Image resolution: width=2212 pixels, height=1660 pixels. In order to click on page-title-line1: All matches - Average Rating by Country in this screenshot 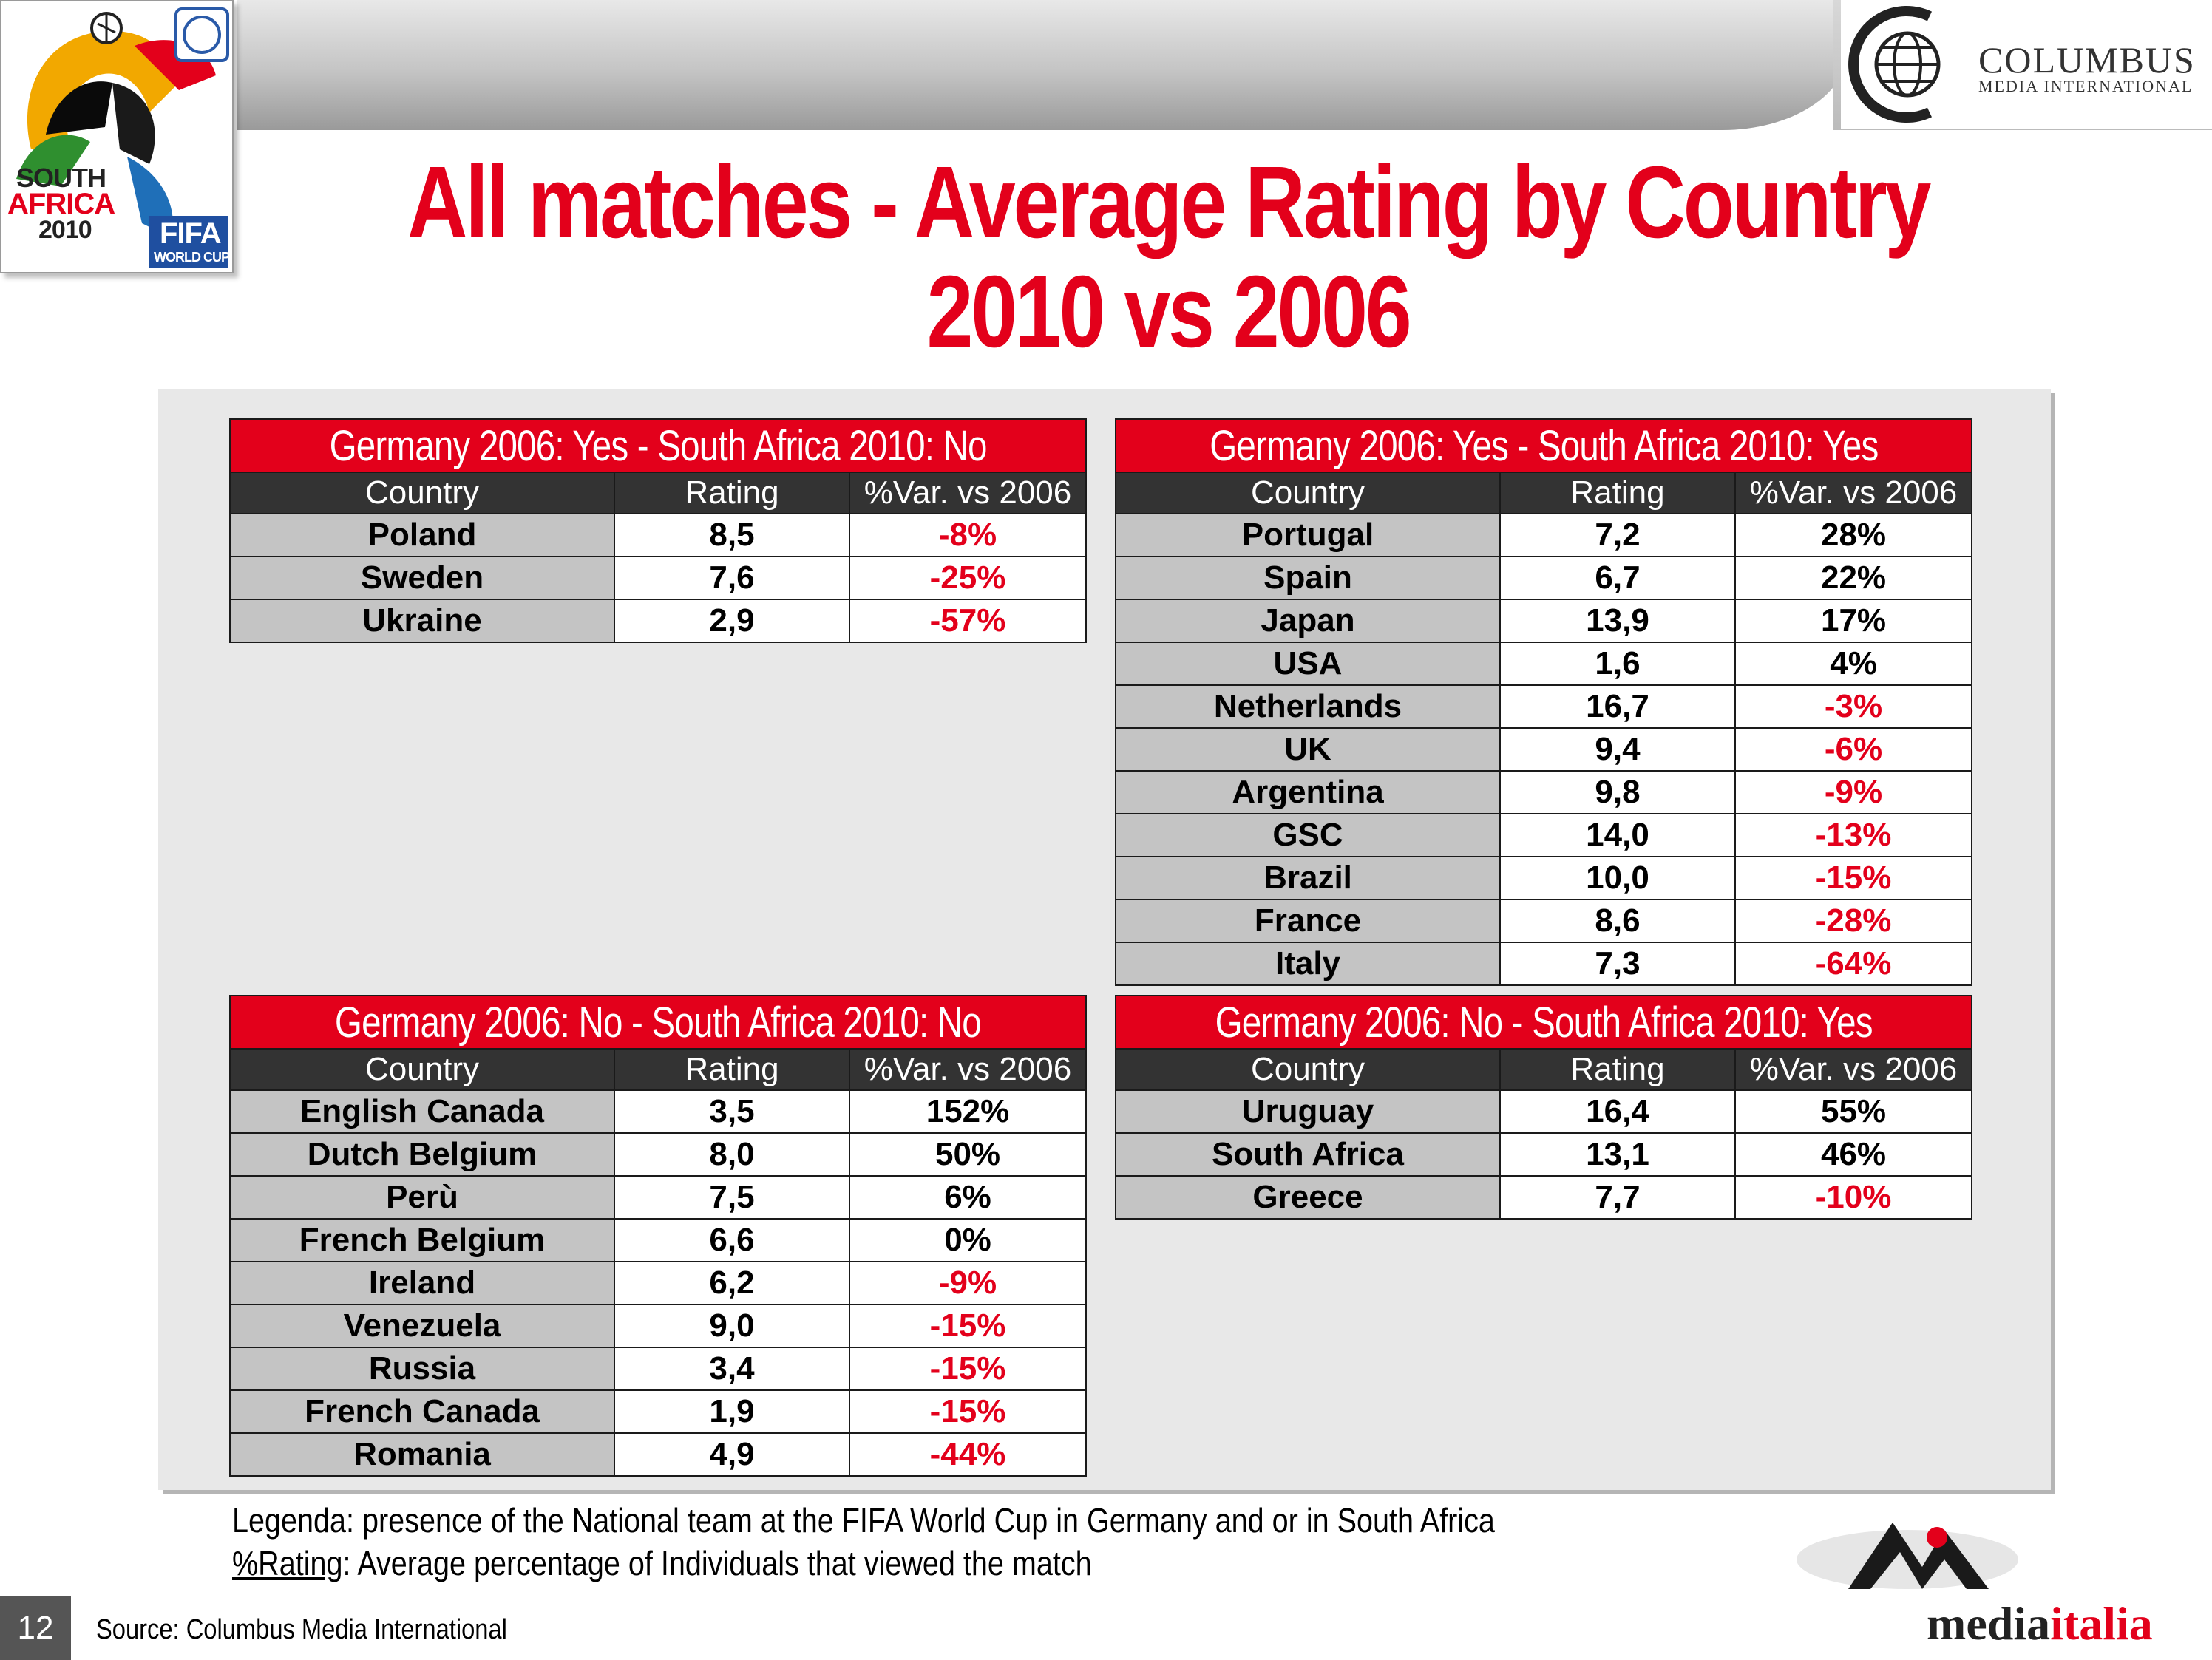, I will do `click(1169, 202)`.